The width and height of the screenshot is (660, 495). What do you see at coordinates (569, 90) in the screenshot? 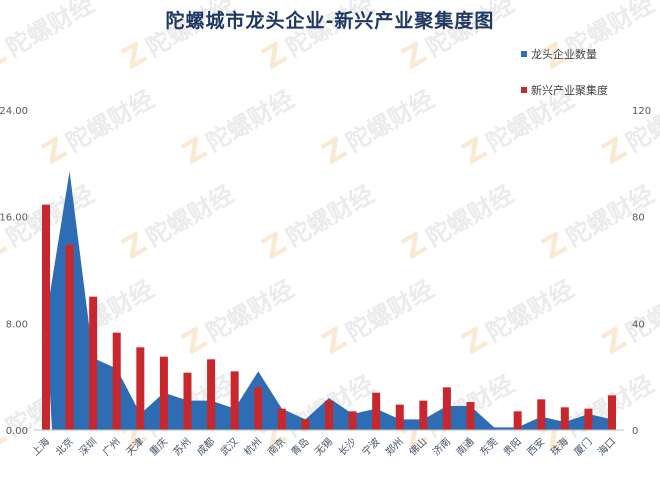
I see `legend-label: 新兴产业聚集度` at bounding box center [569, 90].